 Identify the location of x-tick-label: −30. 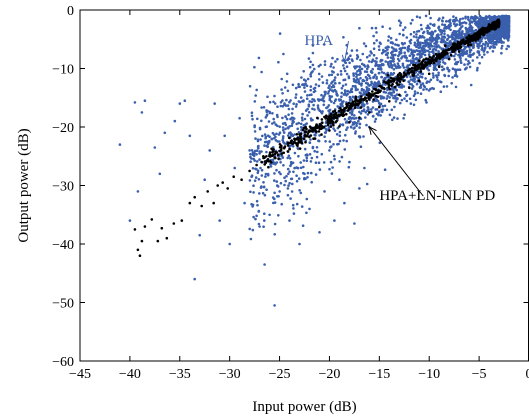
(230, 374).